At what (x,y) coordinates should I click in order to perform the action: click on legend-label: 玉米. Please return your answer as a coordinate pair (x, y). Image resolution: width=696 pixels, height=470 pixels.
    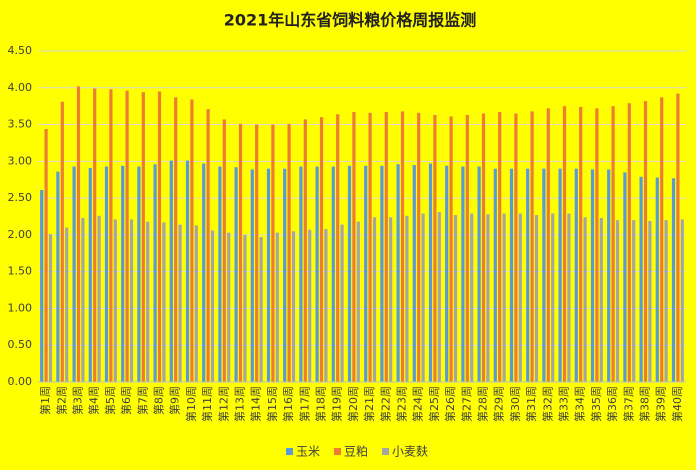
    Looking at the image, I should click on (308, 452).